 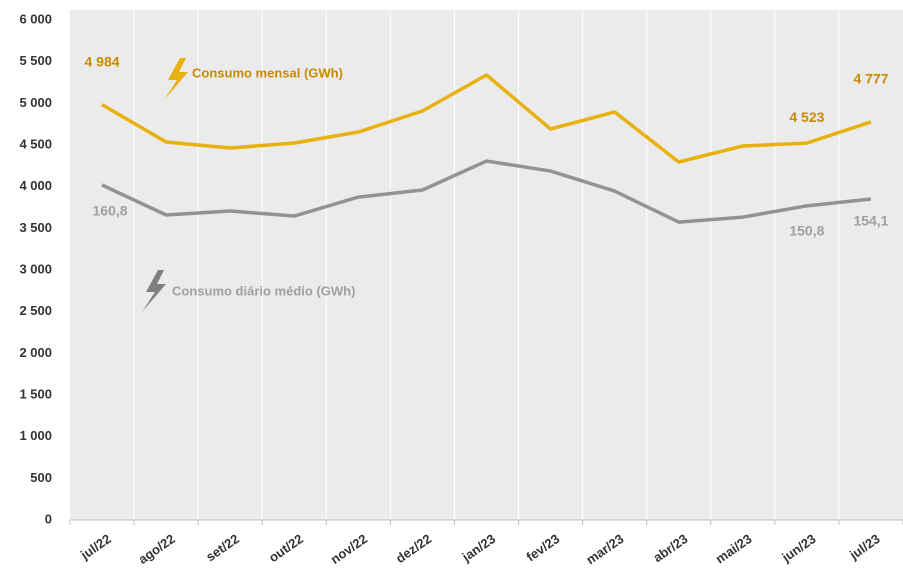 I want to click on y-tick-label: 3 000, so click(x=35, y=268).